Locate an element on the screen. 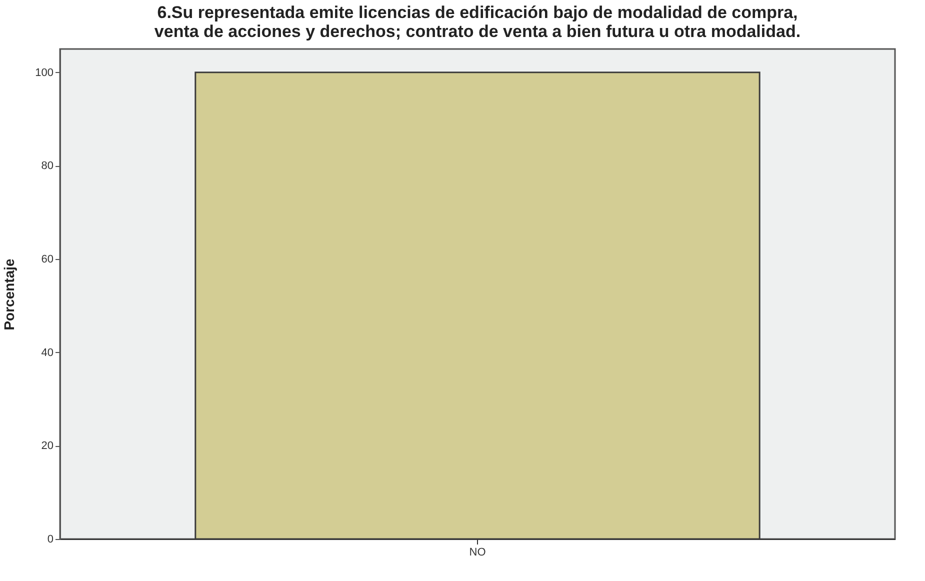 The width and height of the screenshot is (925, 581). y-axis-title: Porcentaje is located at coordinates (9, 294).